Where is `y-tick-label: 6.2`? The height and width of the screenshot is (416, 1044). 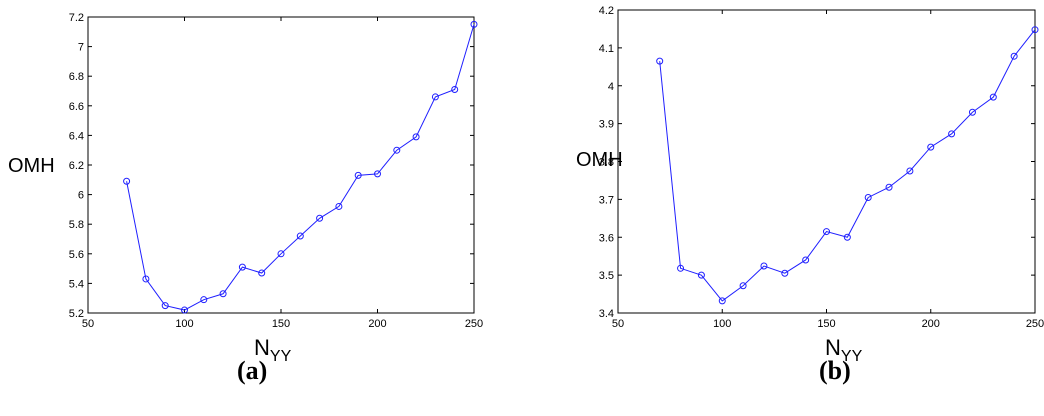 y-tick-label: 6.2 is located at coordinates (76, 166).